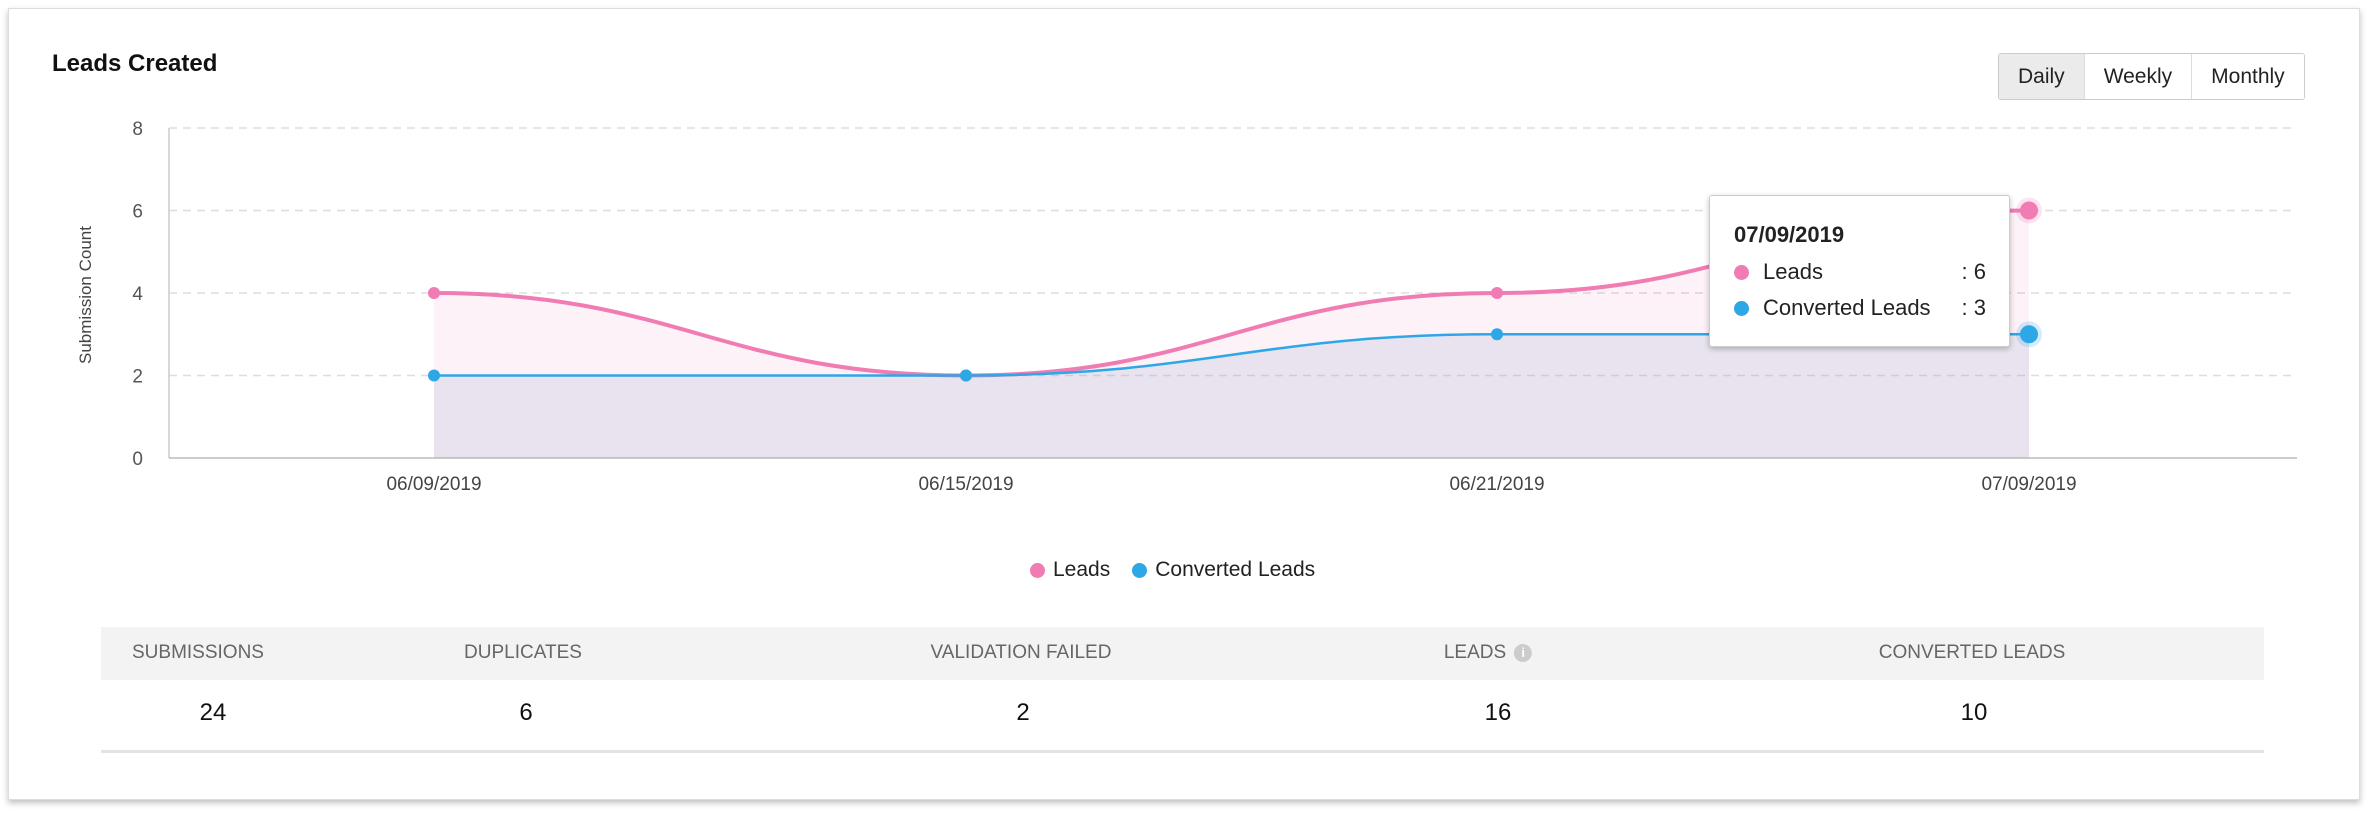 This screenshot has height=813, width=2369. Describe the element at coordinates (1182, 653) in the screenshot. I see `summary-header` at that location.